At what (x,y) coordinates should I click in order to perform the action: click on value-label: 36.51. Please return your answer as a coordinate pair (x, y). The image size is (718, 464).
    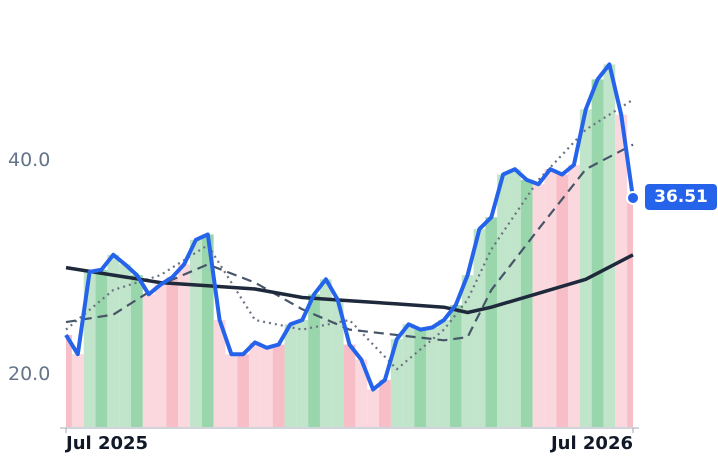
    Looking at the image, I should click on (681, 197).